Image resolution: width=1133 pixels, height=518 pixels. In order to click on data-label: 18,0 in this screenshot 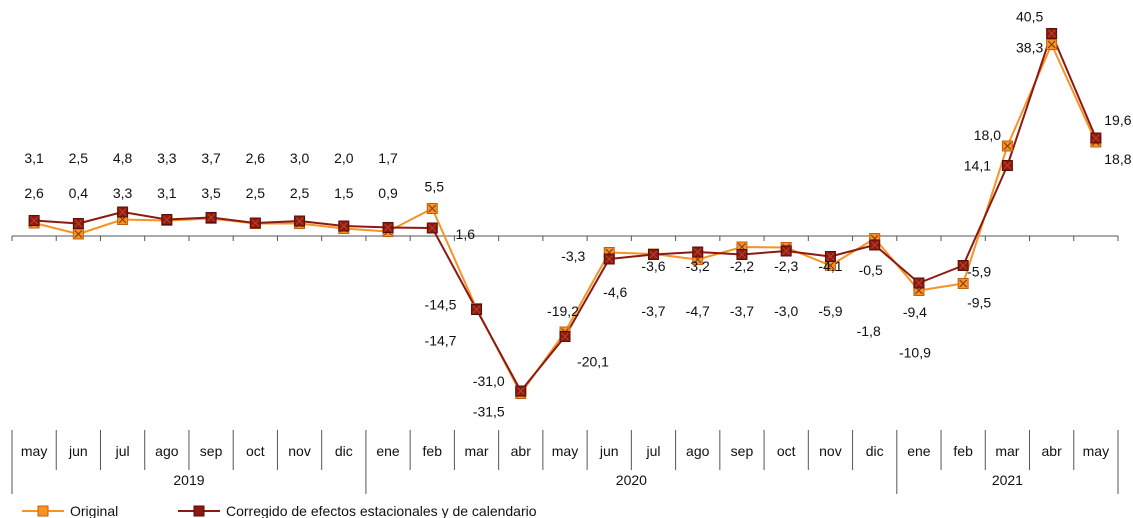, I will do `click(987, 135)`.